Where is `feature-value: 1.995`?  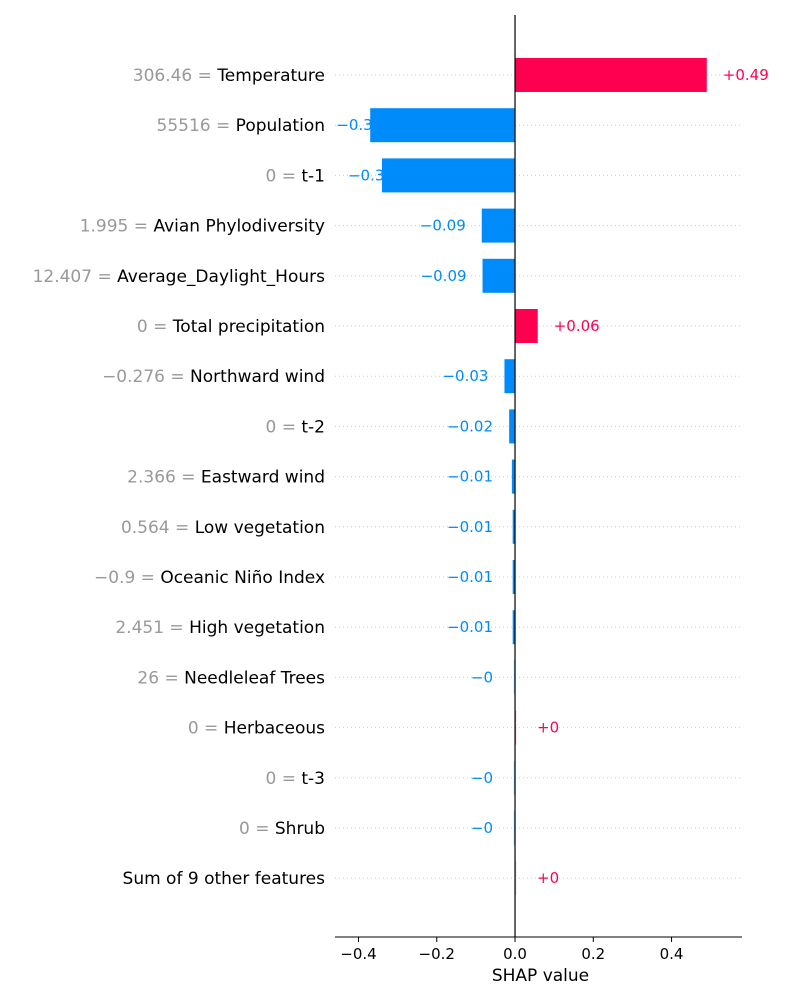 feature-value: 1.995 is located at coordinates (104, 227).